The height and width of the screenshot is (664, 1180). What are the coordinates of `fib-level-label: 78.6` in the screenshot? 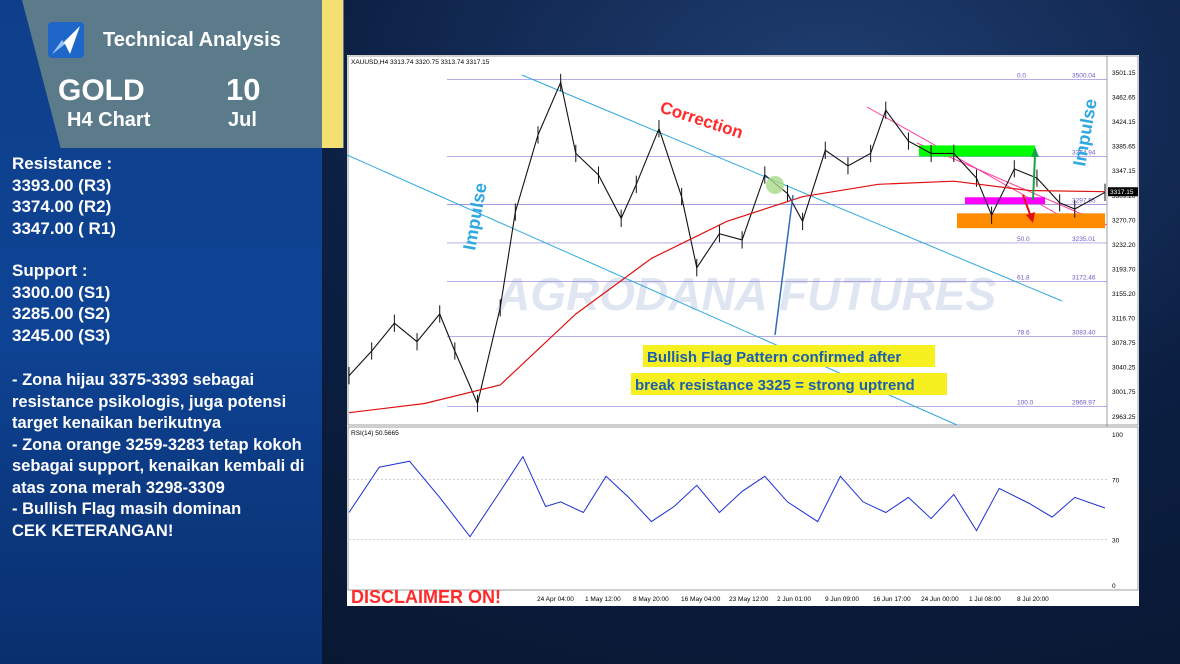 It's located at (1023, 333).